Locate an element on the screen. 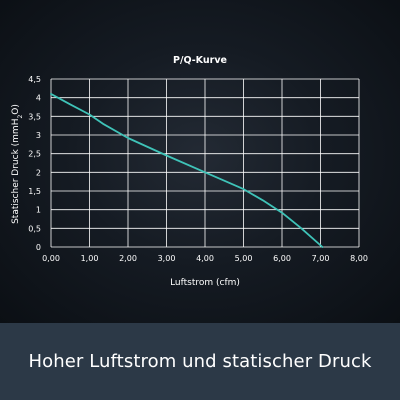  x-tick-label: 6,00 is located at coordinates (282, 258).